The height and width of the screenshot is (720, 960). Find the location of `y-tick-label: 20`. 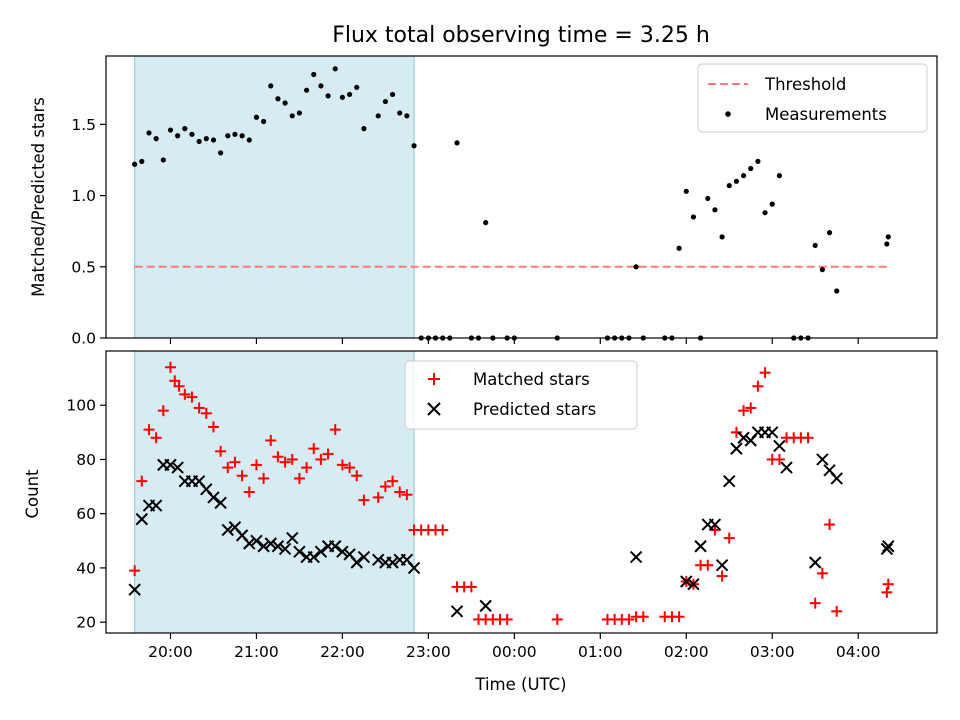

y-tick-label: 20 is located at coordinates (86, 623).